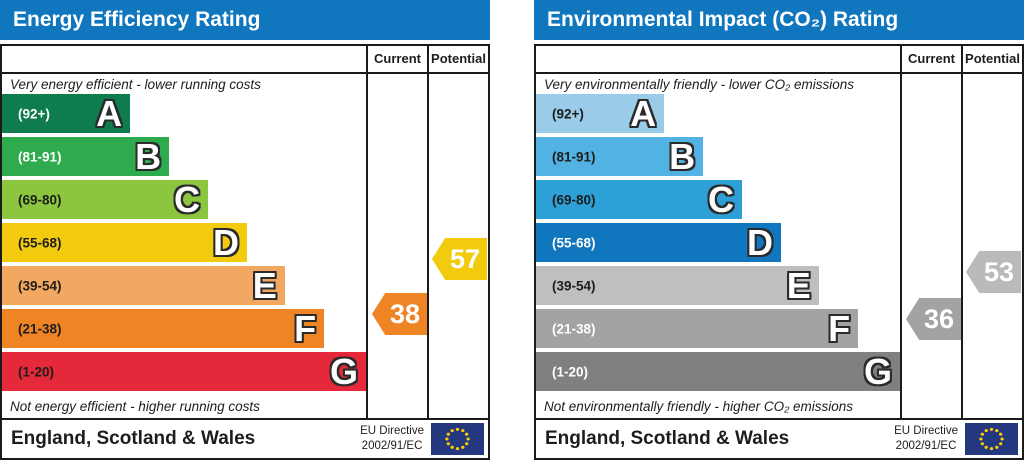 This screenshot has height=460, width=1024. What do you see at coordinates (999, 271) in the screenshot?
I see `potential-rating-value: 53` at bounding box center [999, 271].